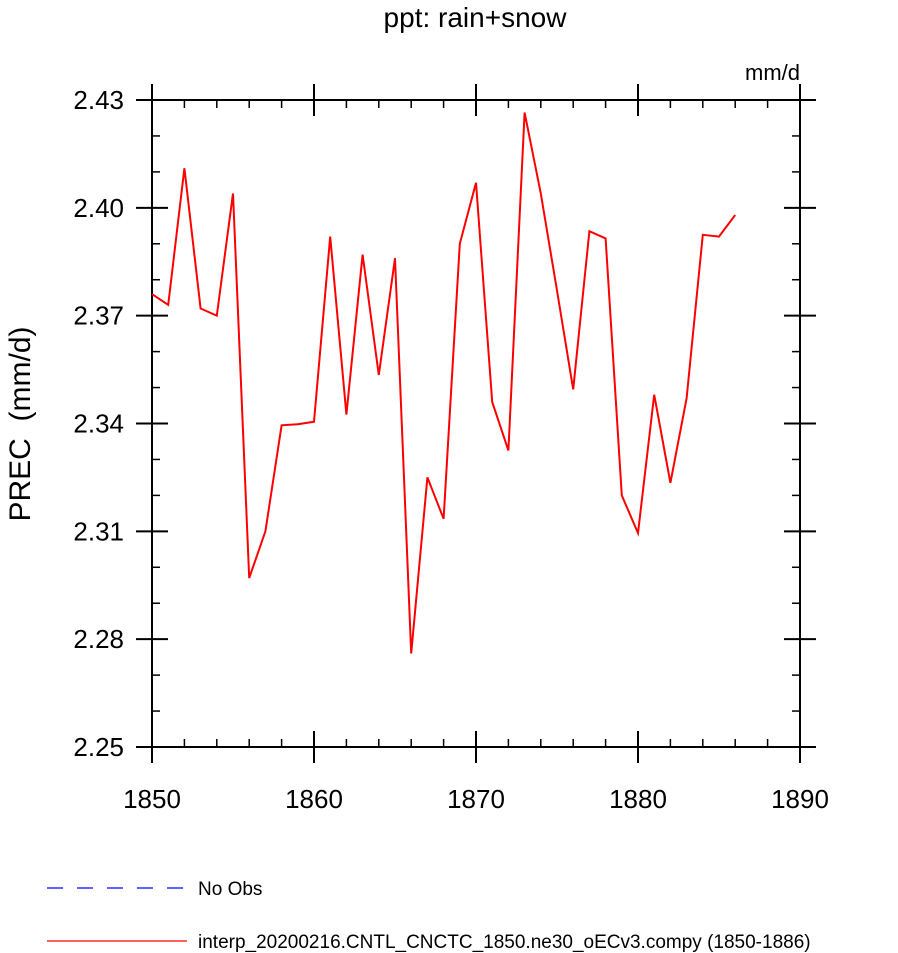  Describe the element at coordinates (20, 424) in the screenshot. I see `y-axis-label: PREC (mm/d)` at that location.